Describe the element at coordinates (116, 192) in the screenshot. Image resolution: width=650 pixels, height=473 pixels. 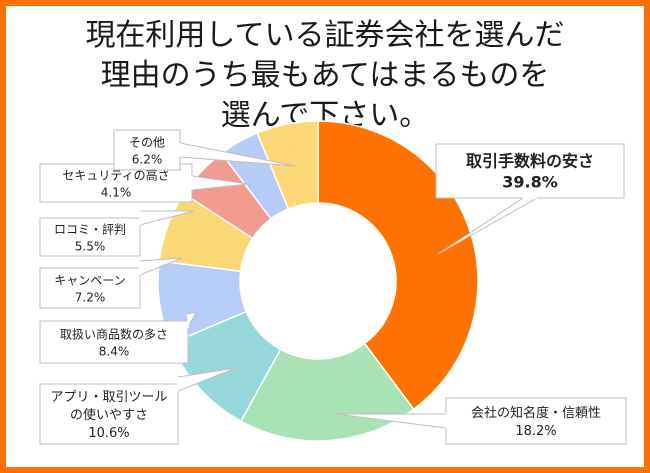
I see `slice-value-label: 4.1%` at that location.